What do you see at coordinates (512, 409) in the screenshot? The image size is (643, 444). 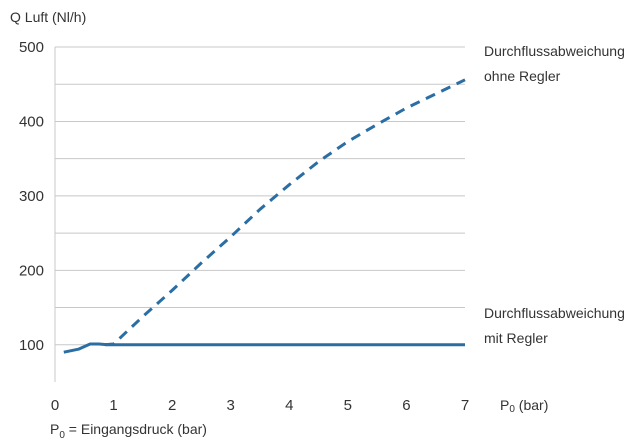 I see `x-axis-label-sub: 0` at bounding box center [512, 409].